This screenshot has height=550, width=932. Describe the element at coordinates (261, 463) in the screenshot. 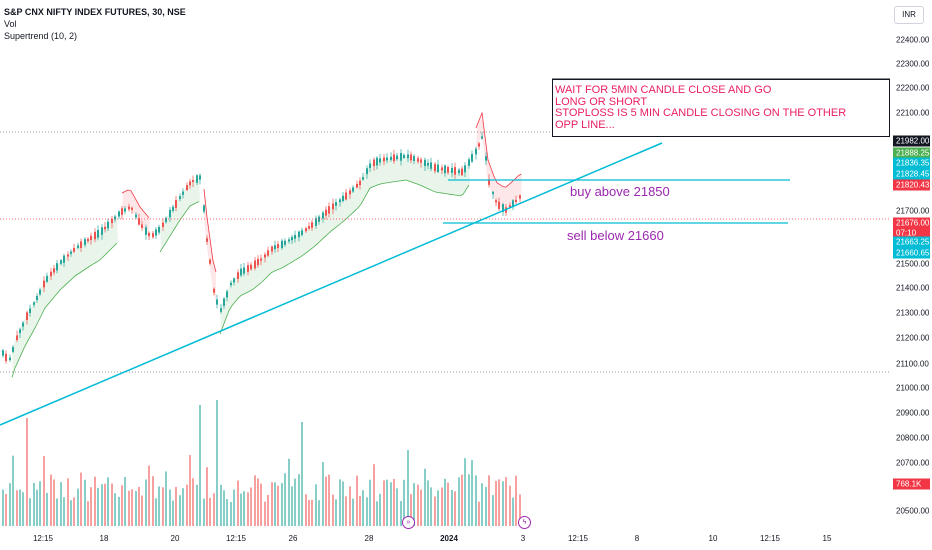

I see `volume-bars` at that location.